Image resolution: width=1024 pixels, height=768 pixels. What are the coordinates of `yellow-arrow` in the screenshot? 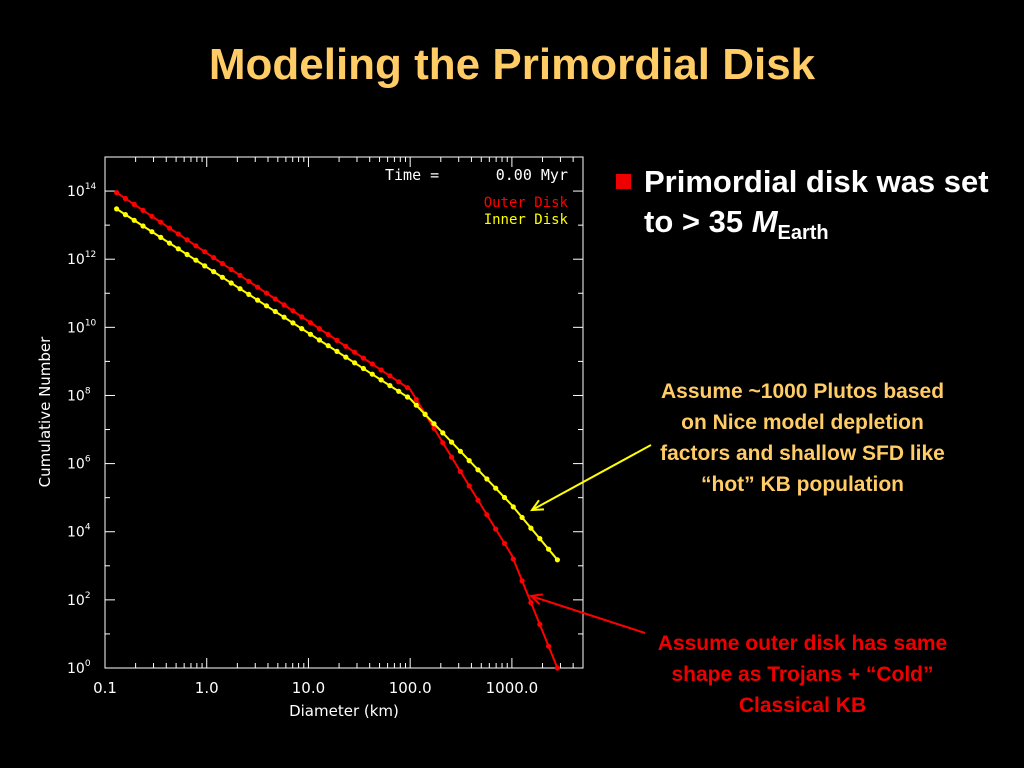 It's located at (591, 477).